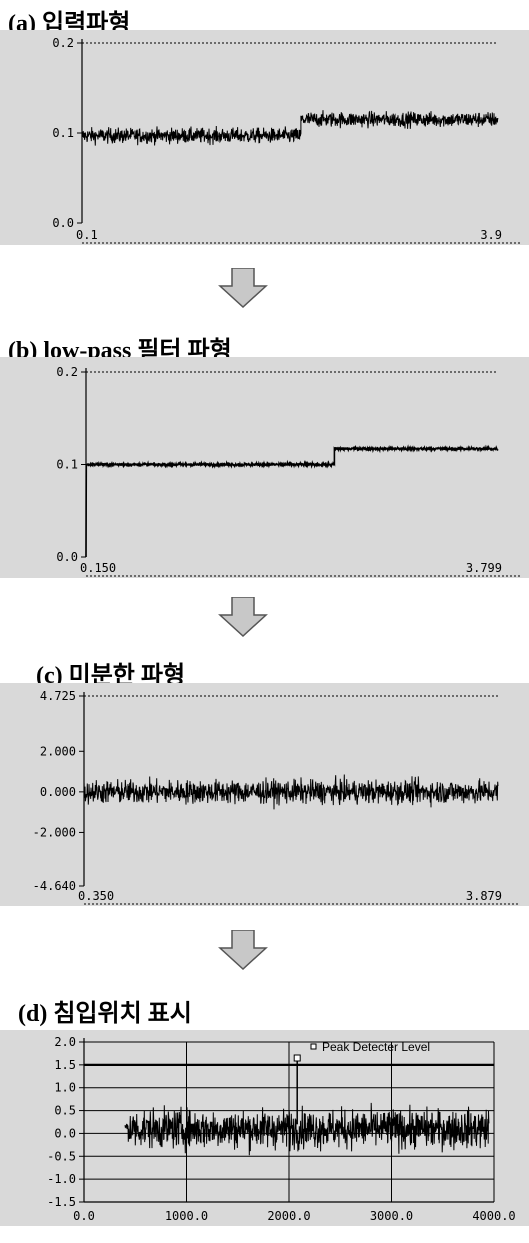 Image resolution: width=529 pixels, height=1243 pixels. Describe the element at coordinates (484, 896) in the screenshot. I see `x-tick-label: 3.879` at that location.